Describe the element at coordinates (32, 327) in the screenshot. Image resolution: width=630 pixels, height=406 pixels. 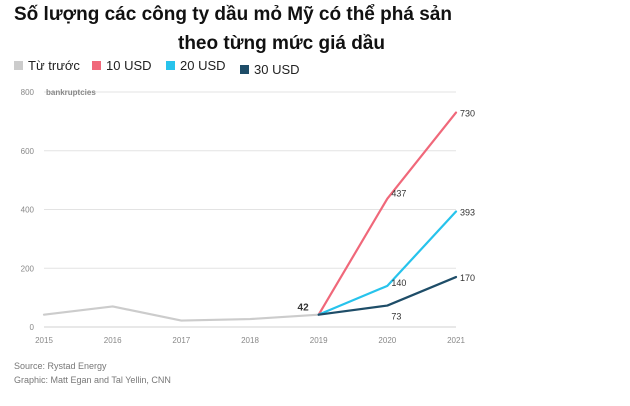
I see `y-tick-label: 0` at that location.